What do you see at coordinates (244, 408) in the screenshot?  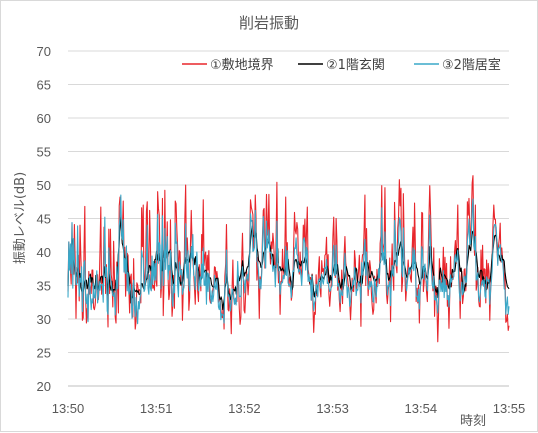 I see `x-tick-label: 13:52` at bounding box center [244, 408].